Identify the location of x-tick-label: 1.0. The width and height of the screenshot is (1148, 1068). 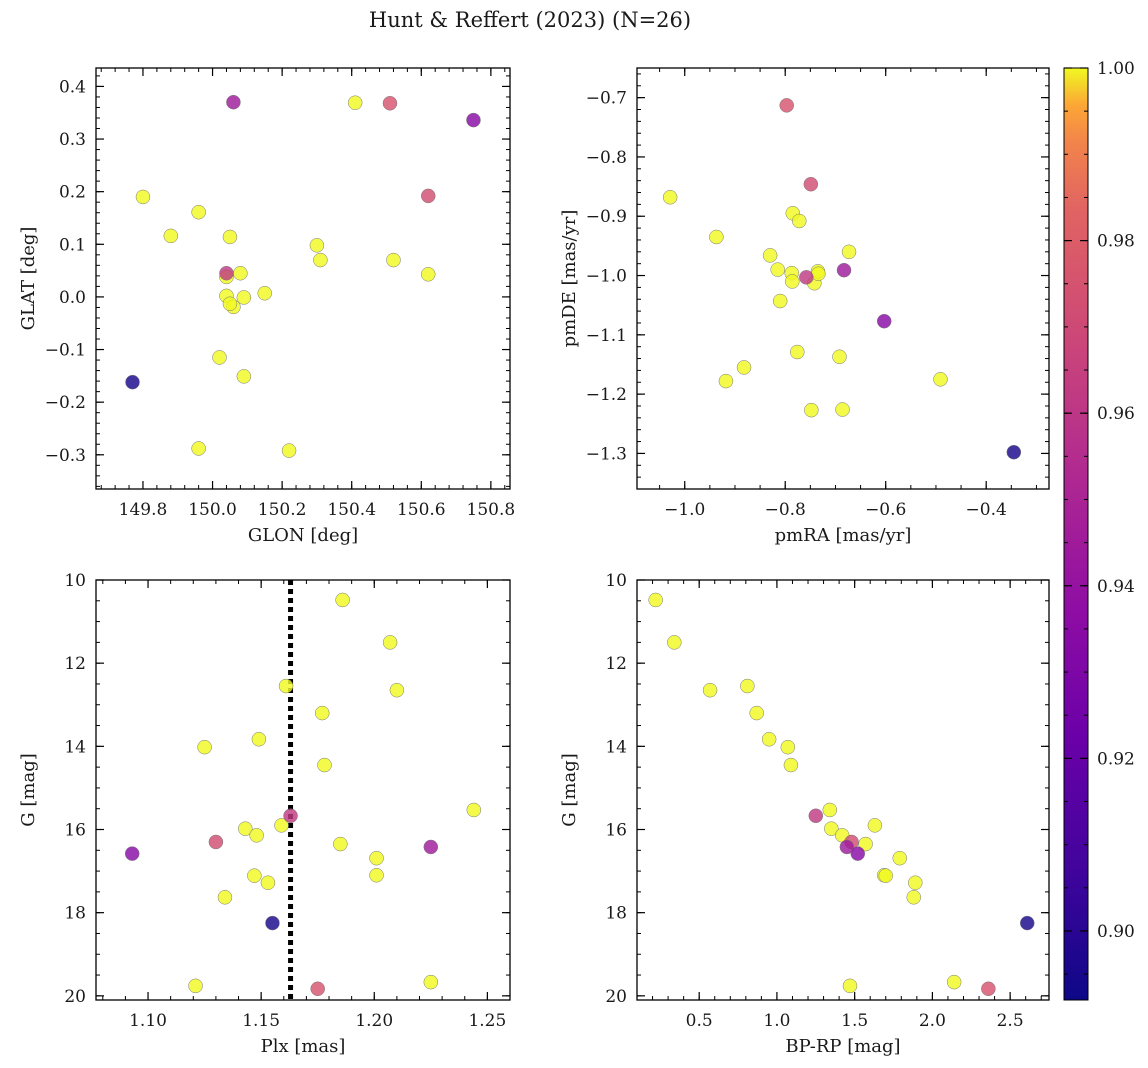
(776, 1021).